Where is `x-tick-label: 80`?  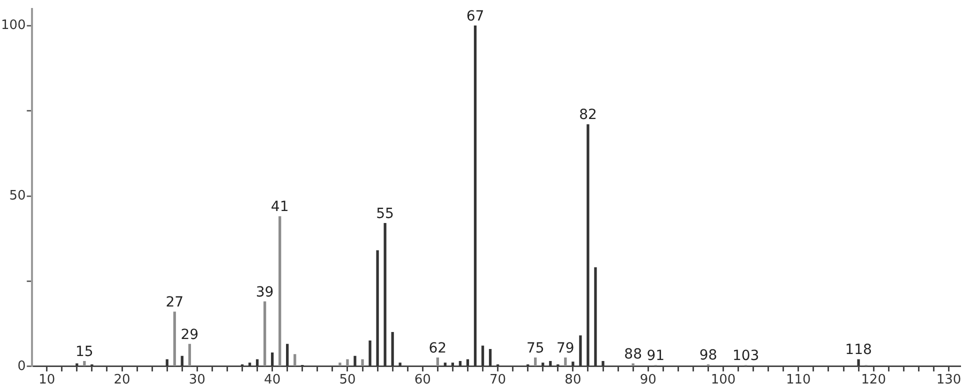 x-tick-label: 80 is located at coordinates (573, 380).